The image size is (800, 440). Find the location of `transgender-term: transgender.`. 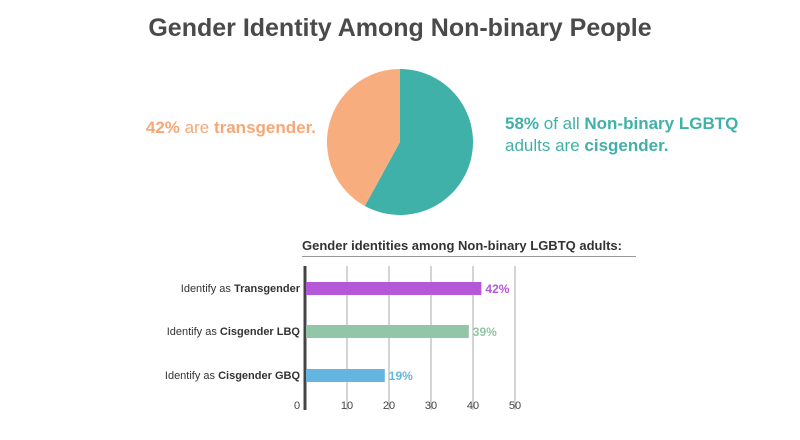

transgender-term: transgender. is located at coordinates (264, 127).